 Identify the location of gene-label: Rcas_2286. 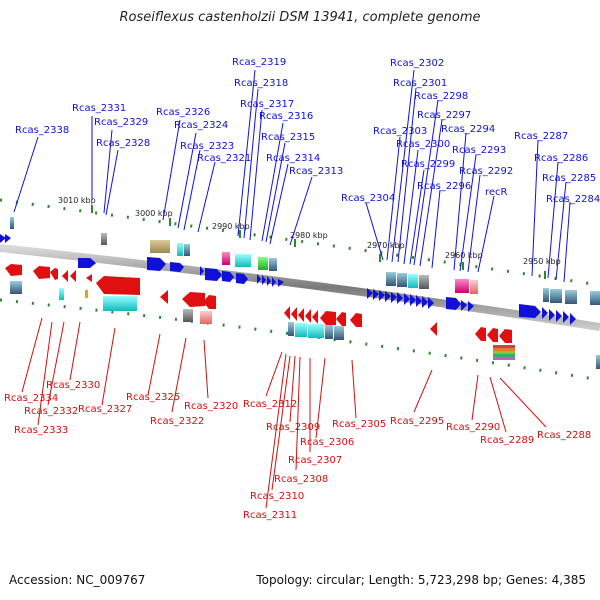
(561, 158).